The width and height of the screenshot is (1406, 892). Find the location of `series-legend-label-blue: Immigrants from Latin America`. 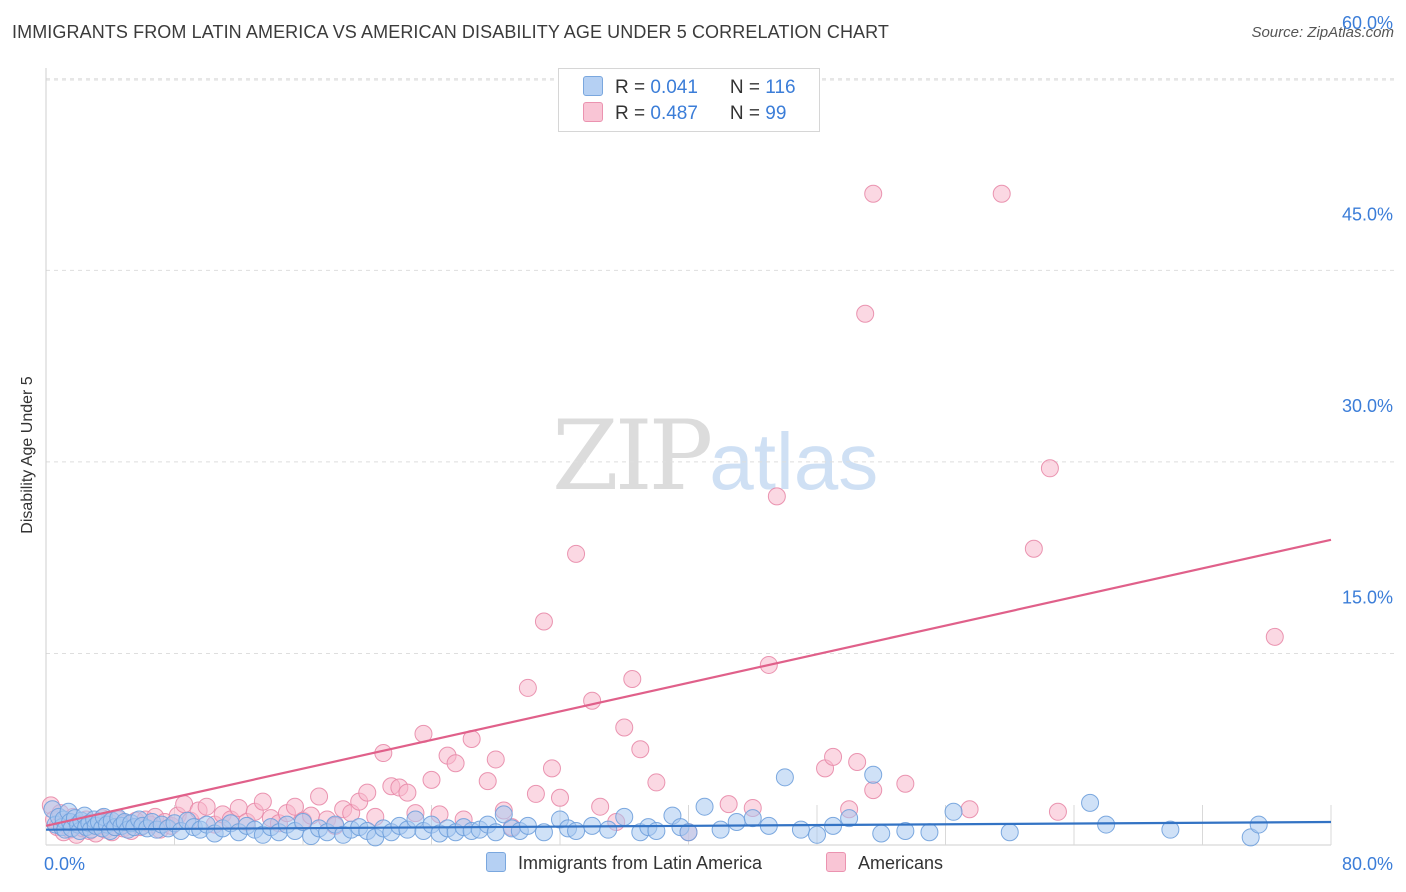

series-legend-label-blue: Immigrants from Latin America is located at coordinates (640, 863).